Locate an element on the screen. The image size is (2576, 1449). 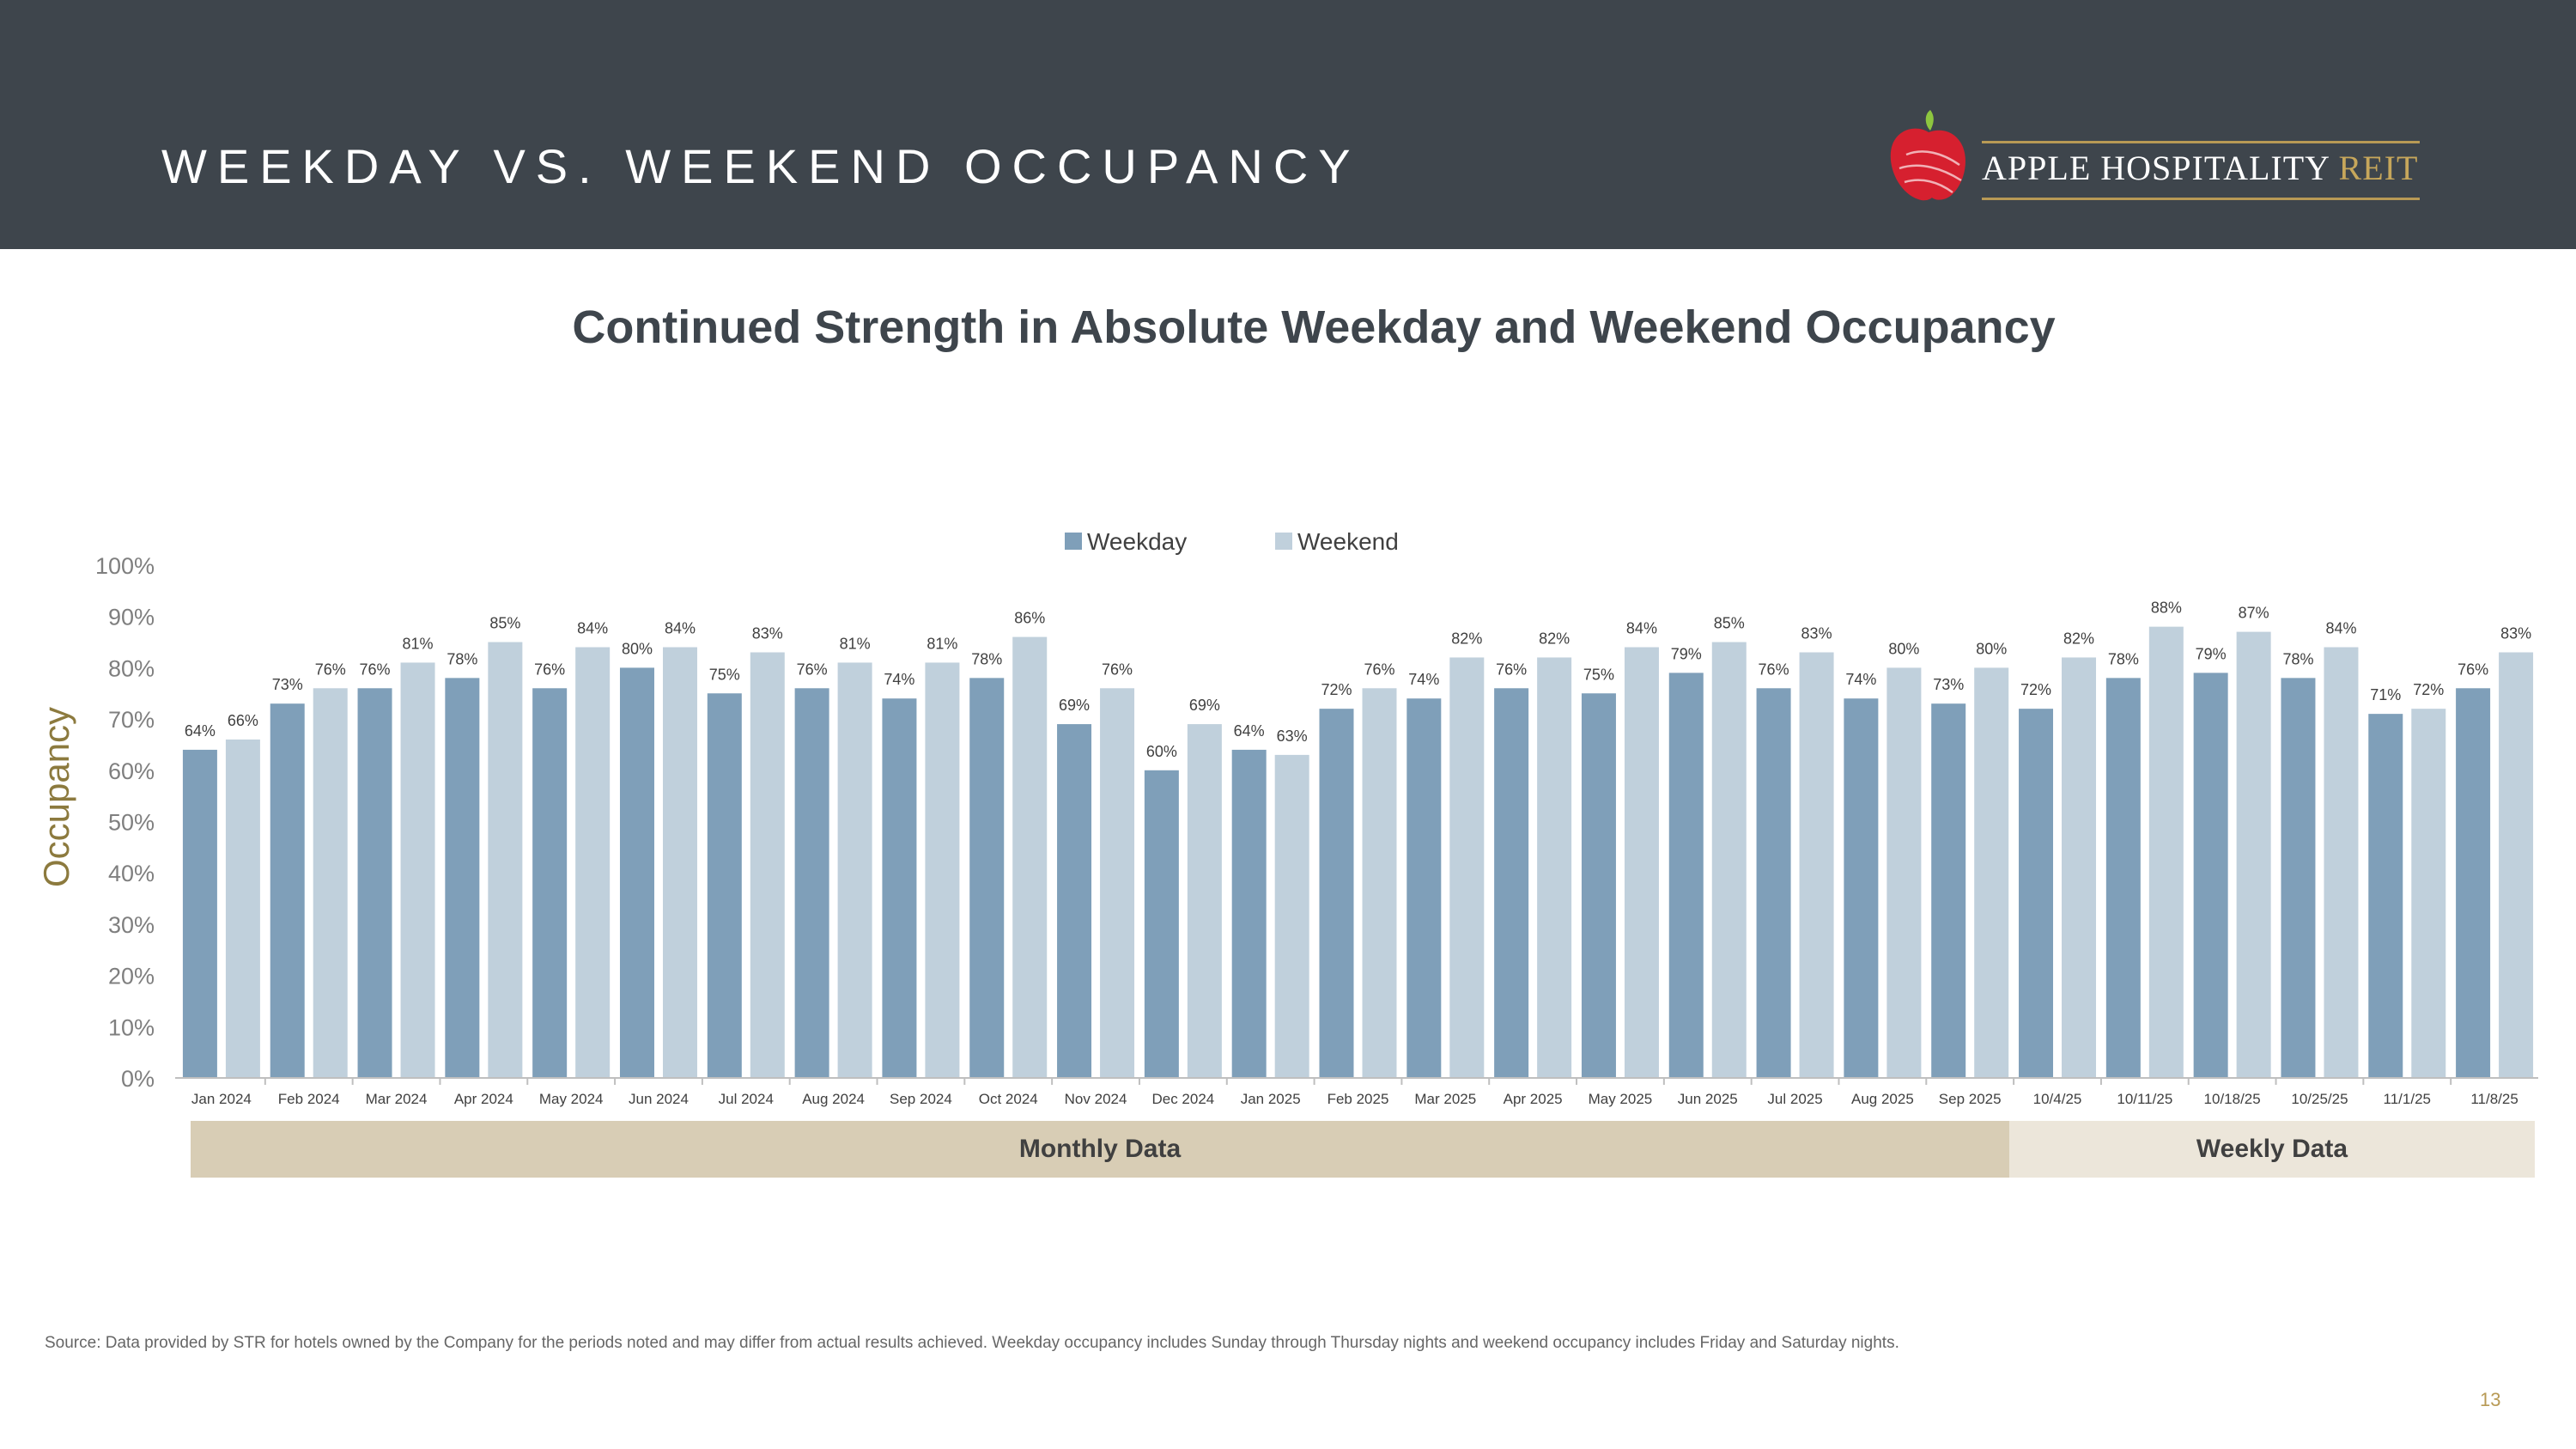
x-tick-label: Jan 2025 is located at coordinates (1271, 1099).